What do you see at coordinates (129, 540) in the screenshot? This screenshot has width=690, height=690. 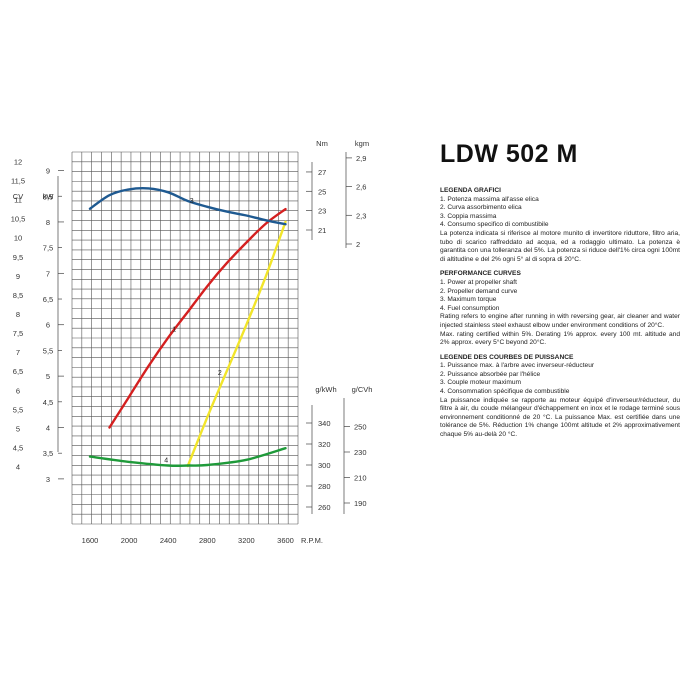 I see `x-tick-label: 2000` at bounding box center [129, 540].